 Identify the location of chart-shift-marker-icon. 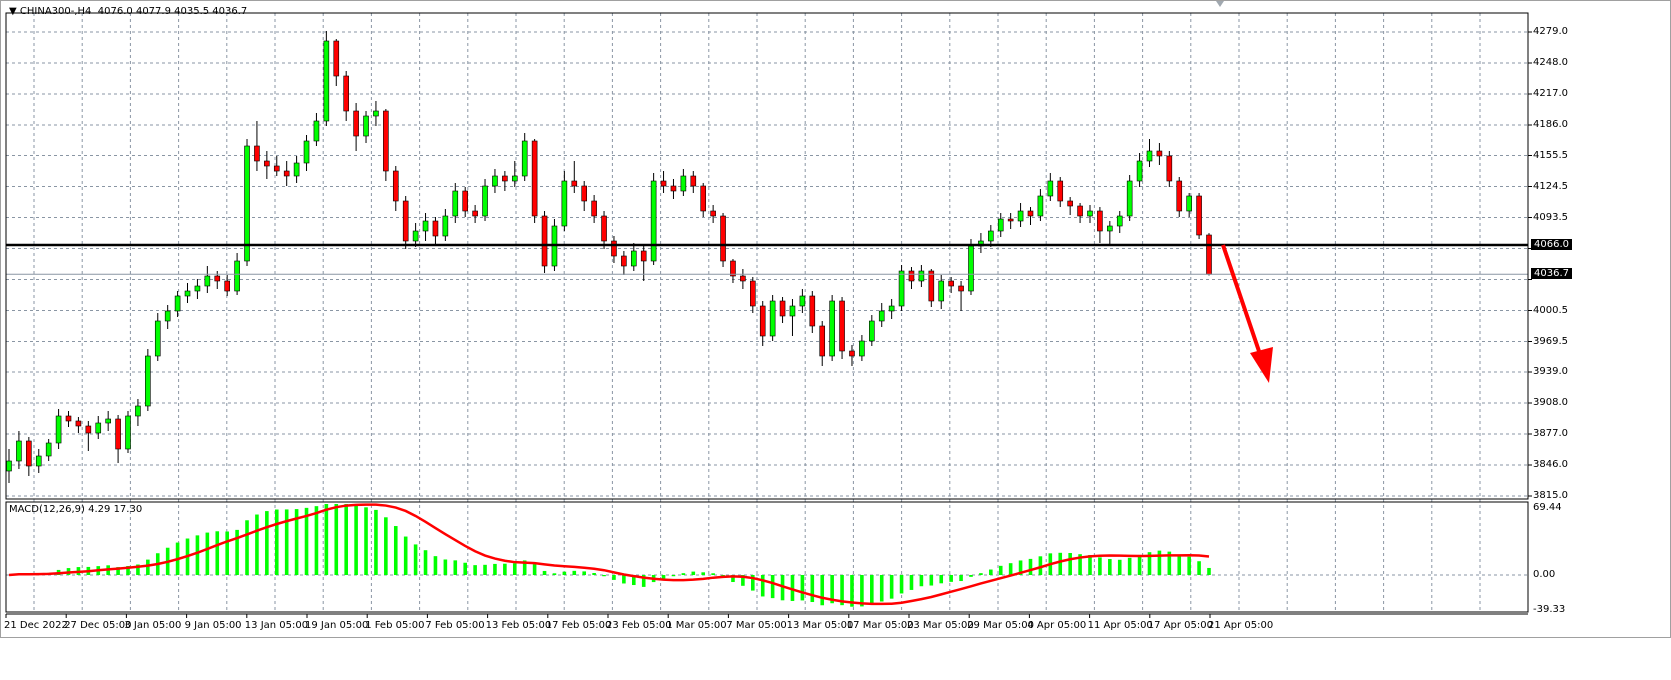
(1220, 4).